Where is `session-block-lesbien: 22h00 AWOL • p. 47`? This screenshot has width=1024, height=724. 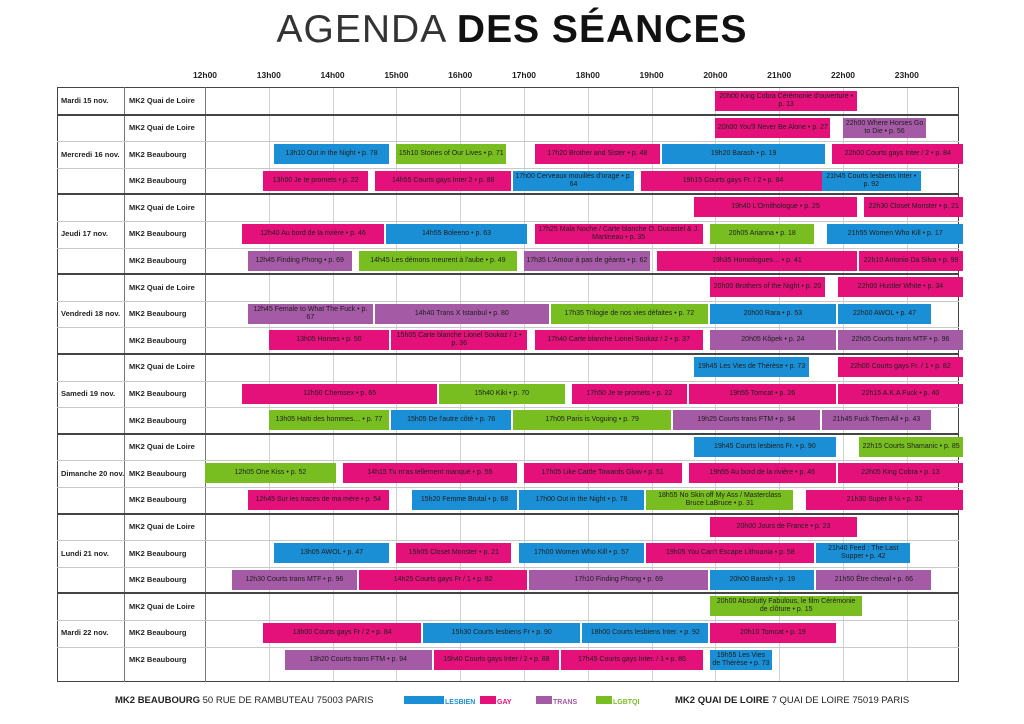 session-block-lesbien: 22h00 AWOL • p. 47 is located at coordinates (884, 313).